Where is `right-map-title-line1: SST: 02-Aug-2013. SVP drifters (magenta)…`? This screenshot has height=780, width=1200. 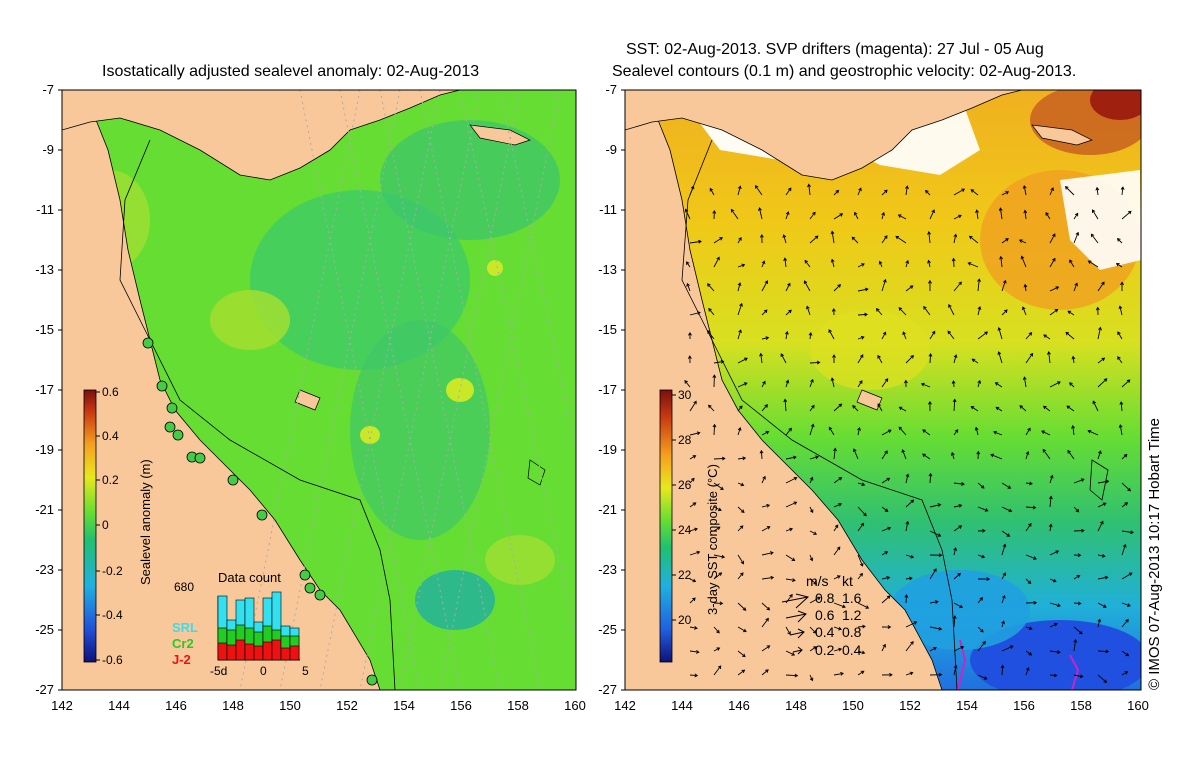 right-map-title-line1: SST: 02-Aug-2013. SVP drifters (magenta)… is located at coordinates (835, 49).